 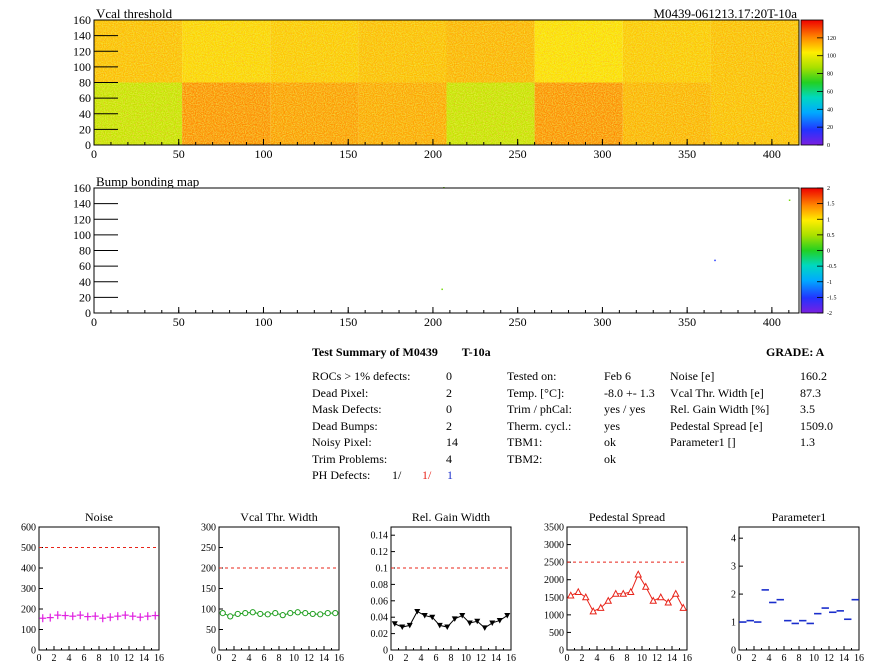 What do you see at coordinates (208, 548) in the screenshot?
I see `y-tick-label: 250` at bounding box center [208, 548].